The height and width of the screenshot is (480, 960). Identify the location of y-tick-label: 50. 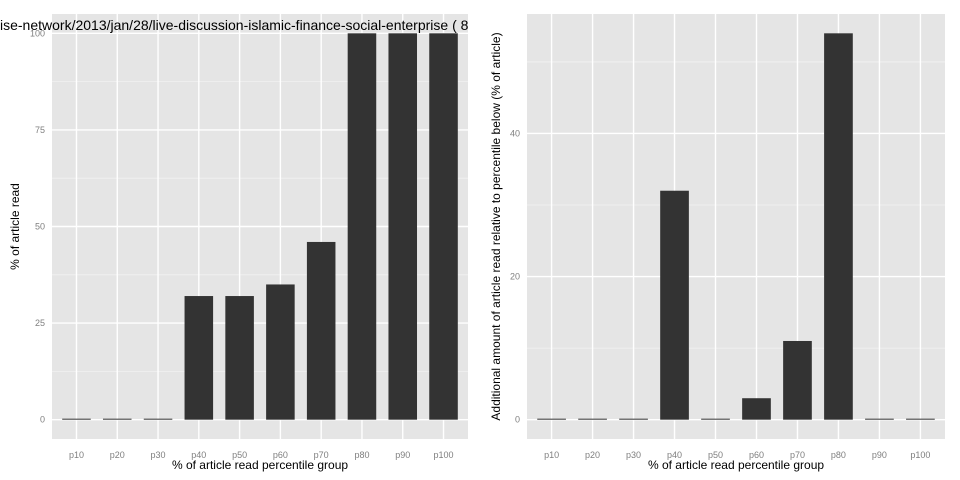
(40, 227).